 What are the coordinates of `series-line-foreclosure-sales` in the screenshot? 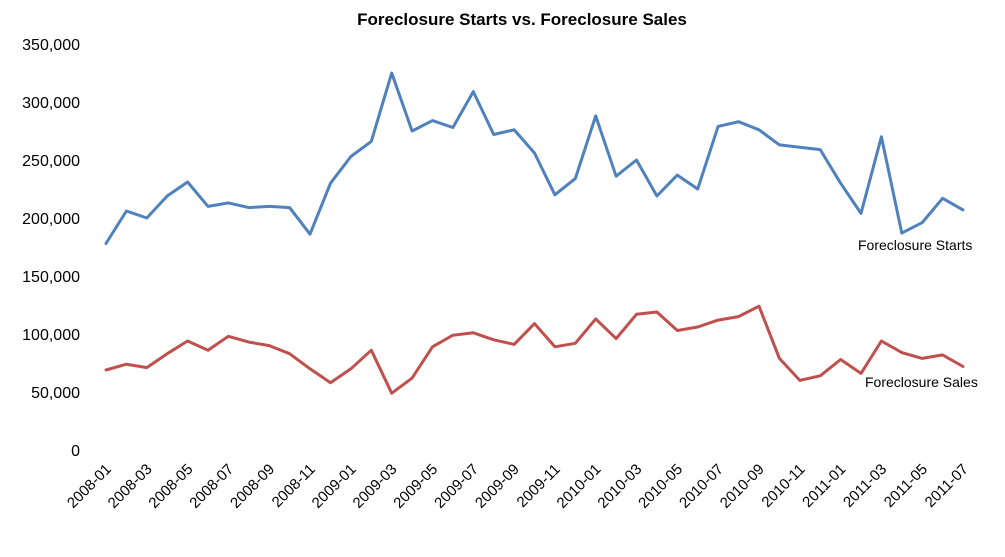 It's located at (534, 349).